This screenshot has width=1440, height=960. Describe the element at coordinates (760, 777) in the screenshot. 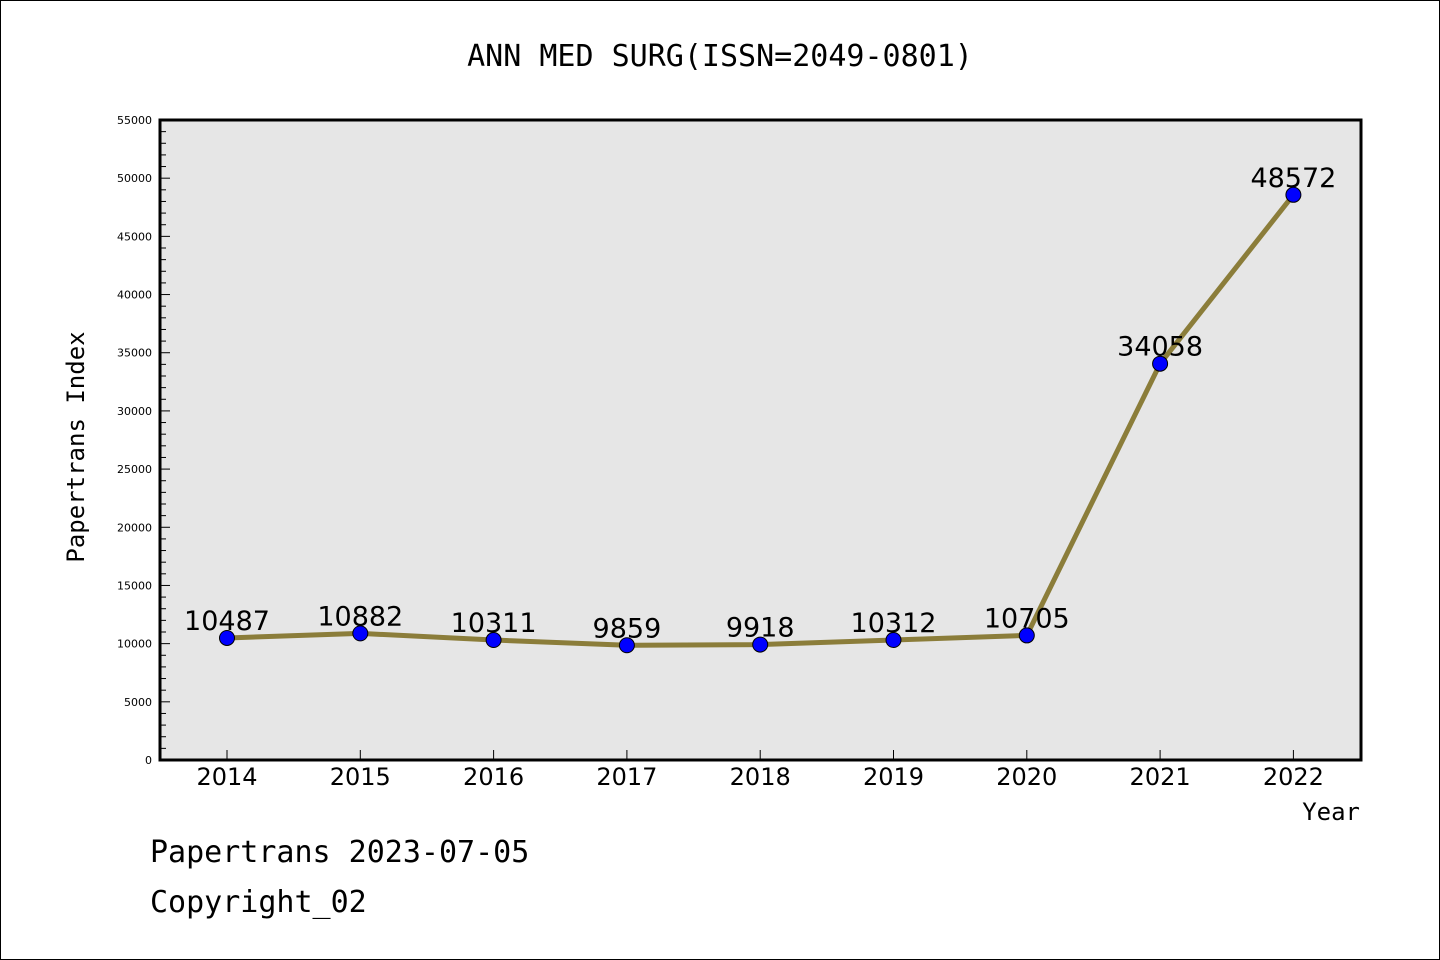

I see `x-tick-label: 2018` at that location.